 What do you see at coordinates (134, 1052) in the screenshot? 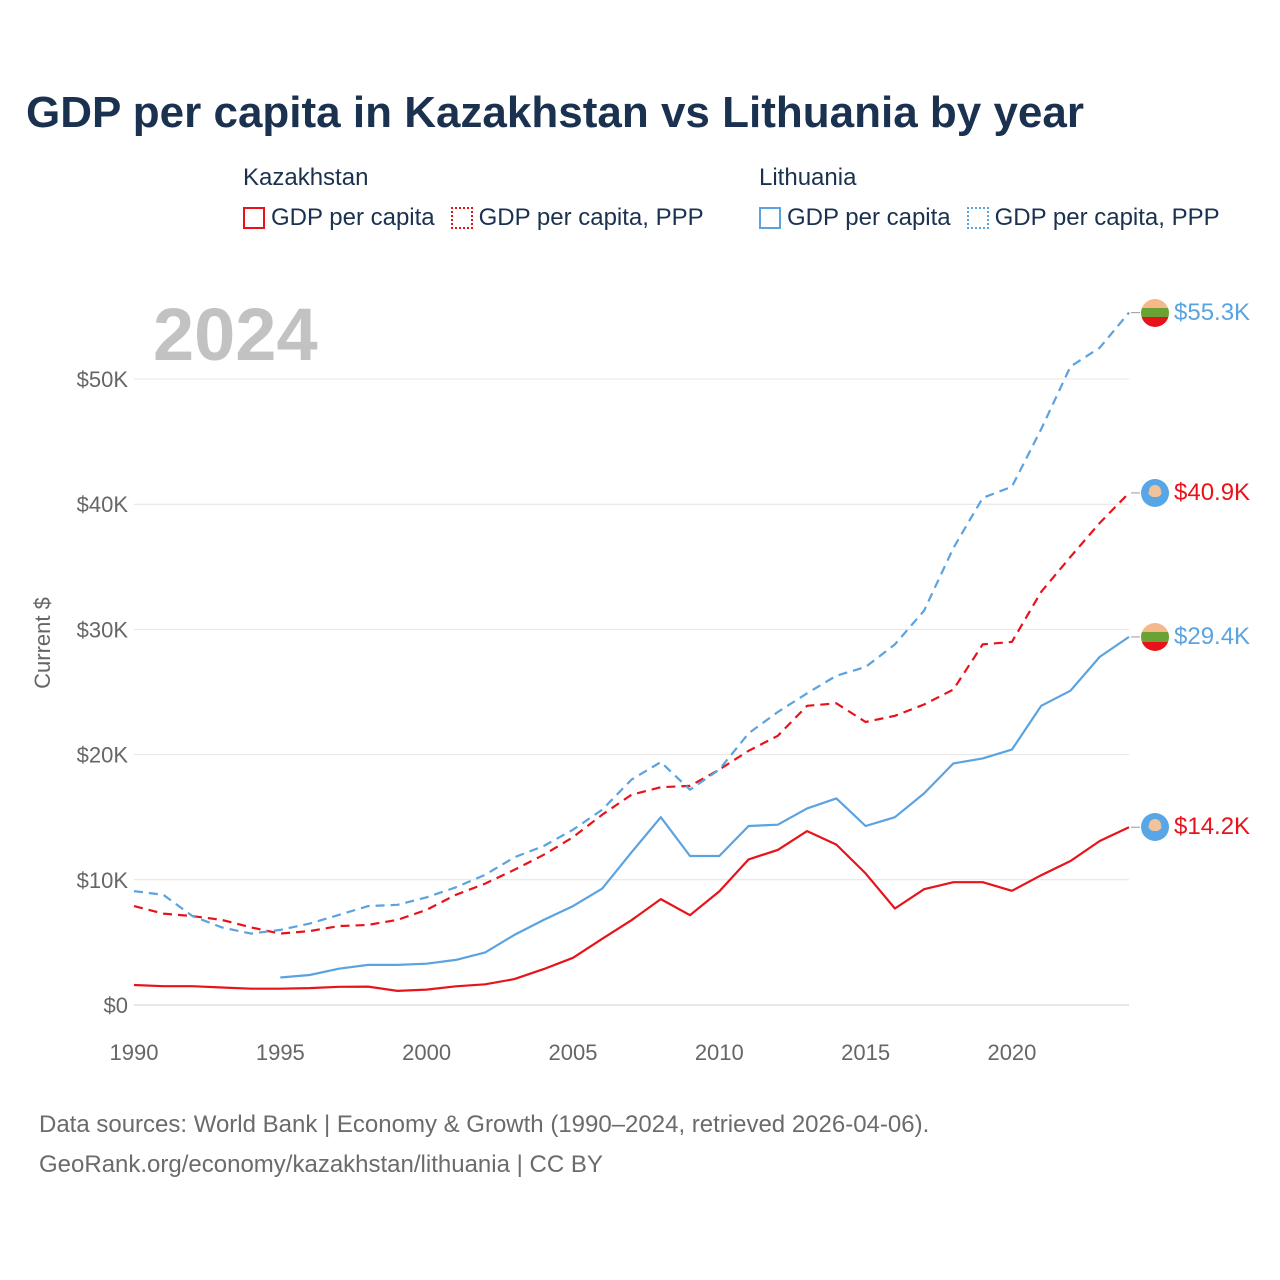
I see `x-tick-label: 1990` at bounding box center [134, 1052].